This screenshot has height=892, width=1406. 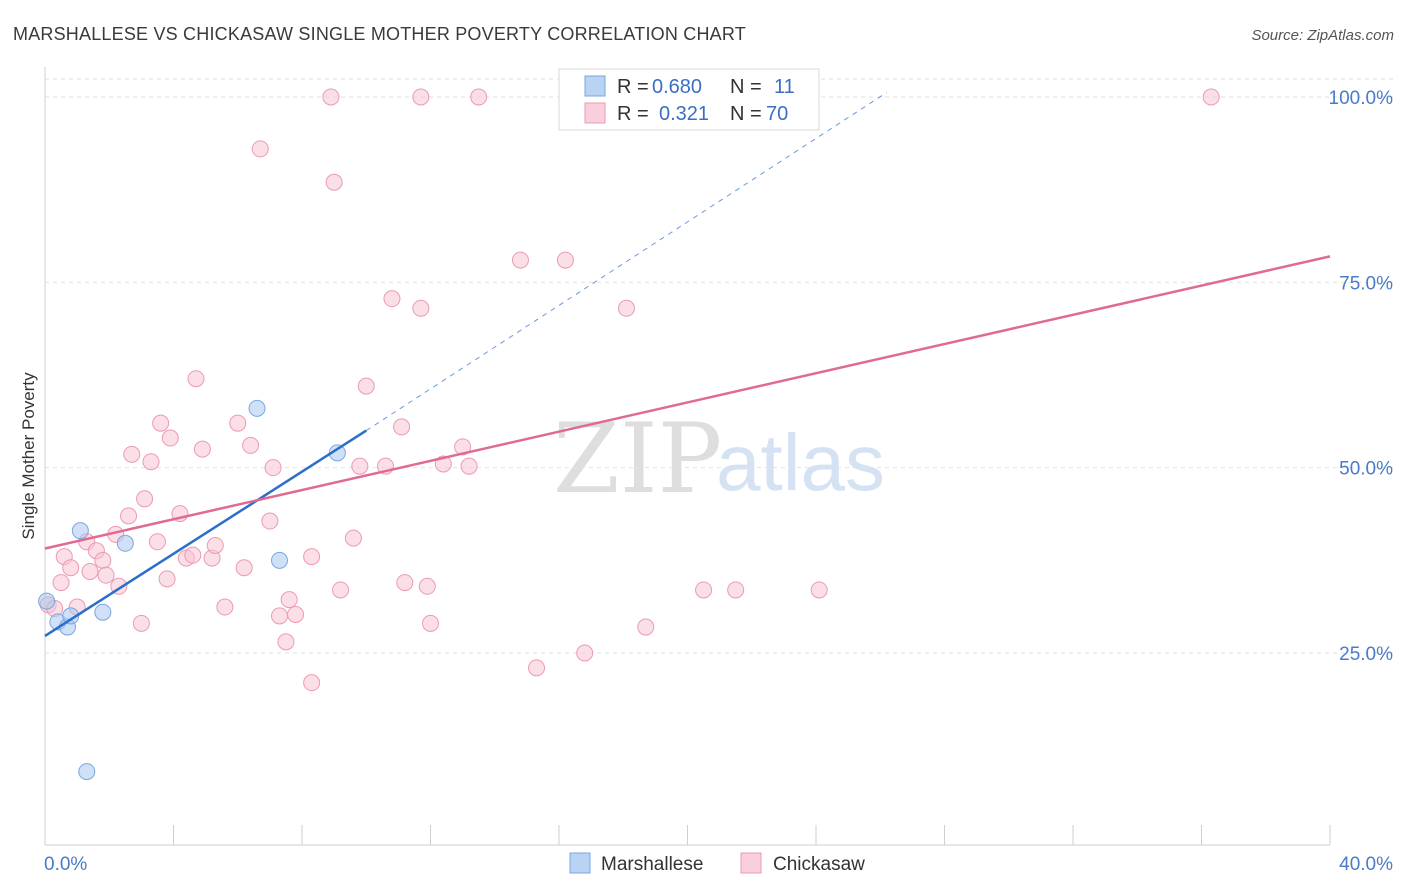 I want to click on legend-n-label-chickasaw: N =, so click(x=746, y=114).